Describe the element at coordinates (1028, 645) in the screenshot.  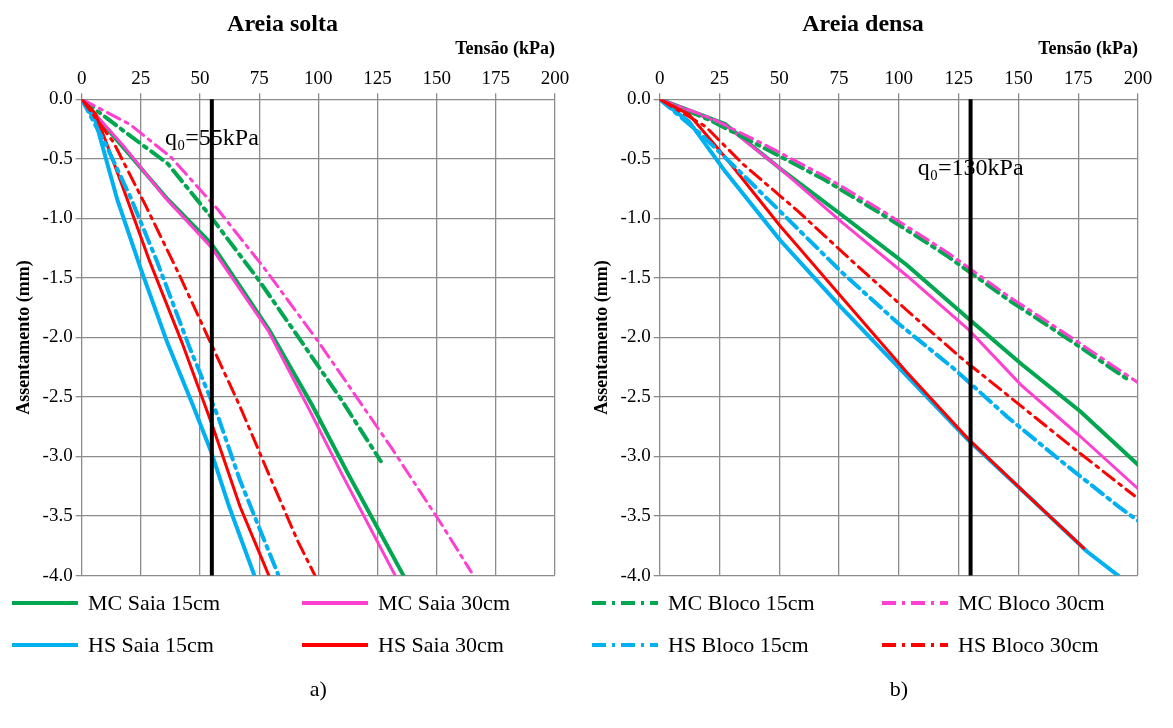
I see `legend-label: HS Bloco 30cm` at that location.